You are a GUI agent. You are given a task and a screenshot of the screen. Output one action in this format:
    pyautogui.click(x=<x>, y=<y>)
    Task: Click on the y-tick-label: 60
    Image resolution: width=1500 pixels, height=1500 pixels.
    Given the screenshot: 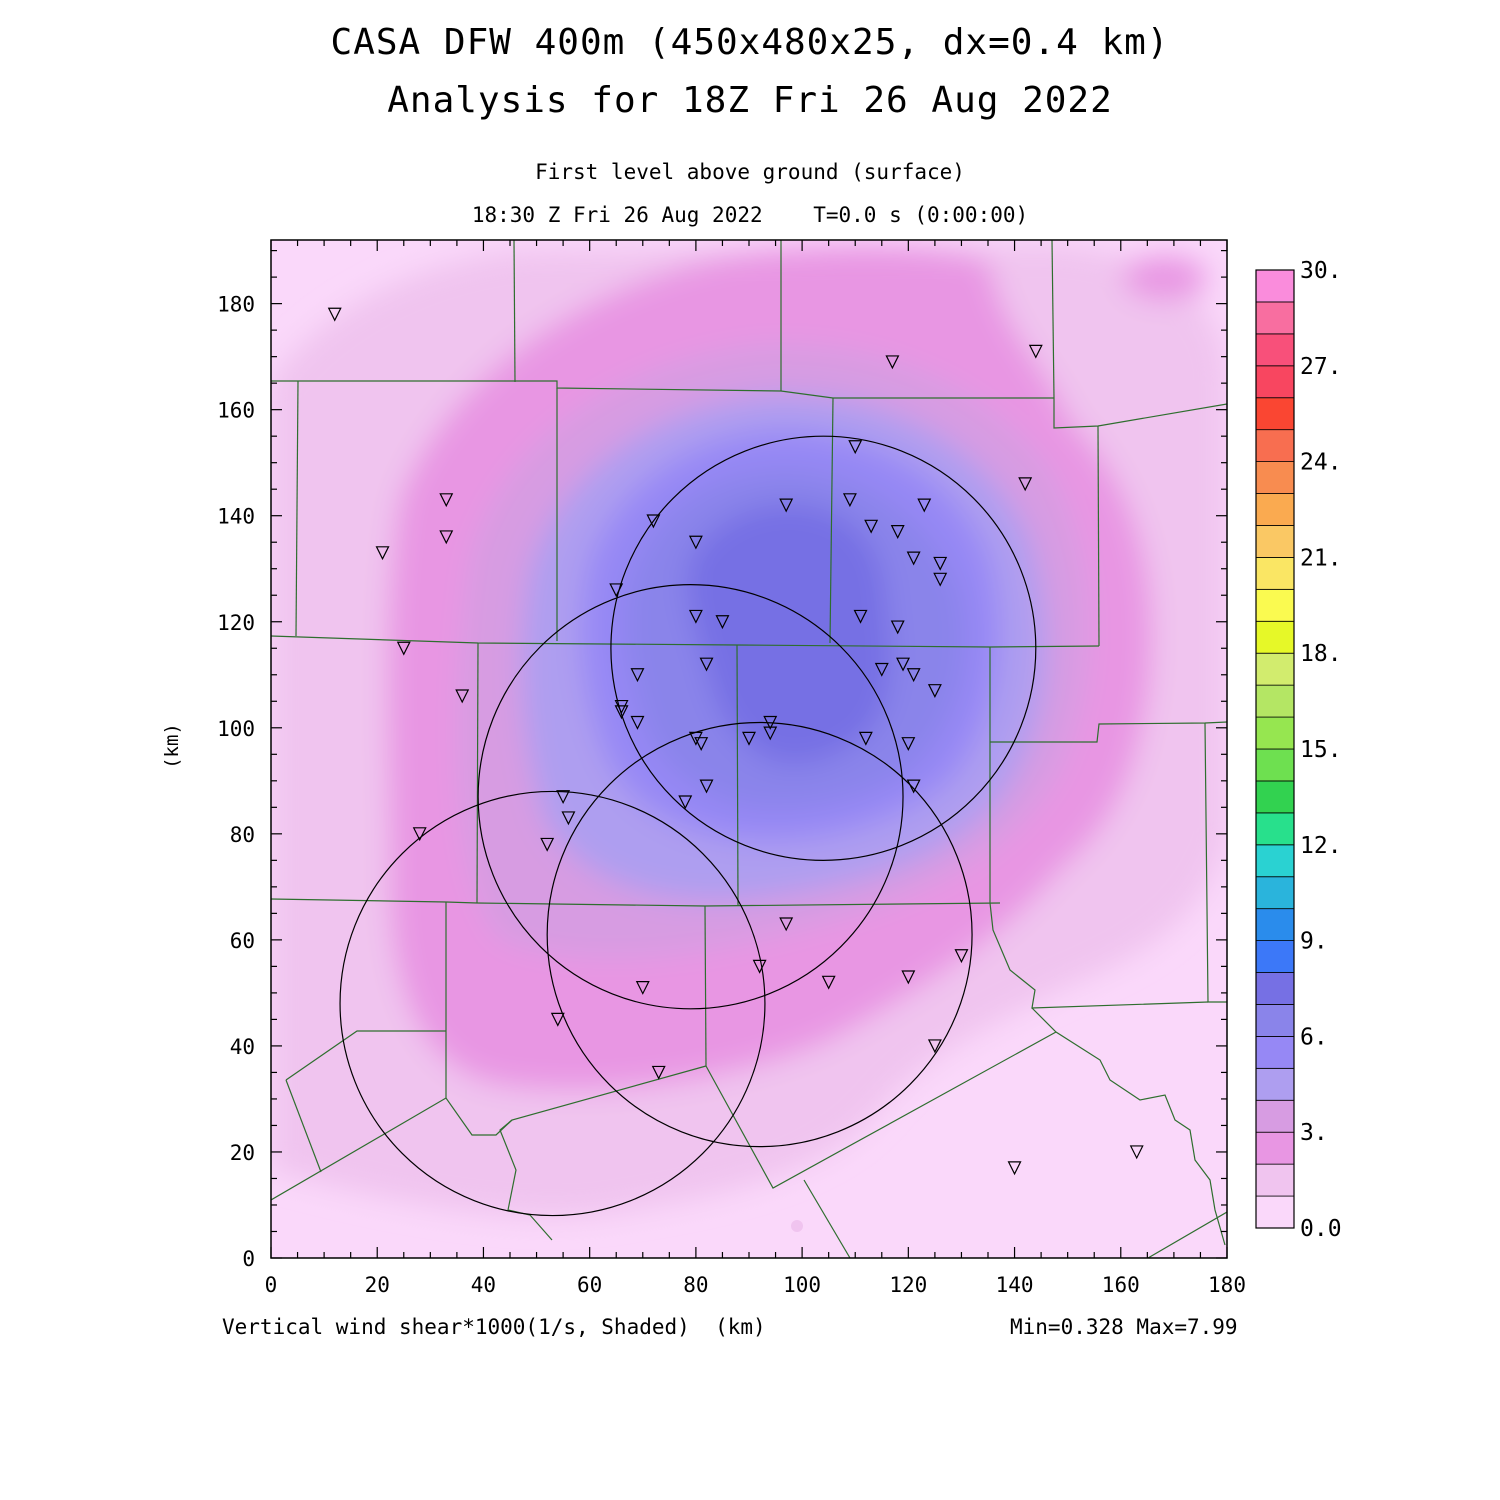 What is the action you would take?
    pyautogui.click(x=242, y=941)
    